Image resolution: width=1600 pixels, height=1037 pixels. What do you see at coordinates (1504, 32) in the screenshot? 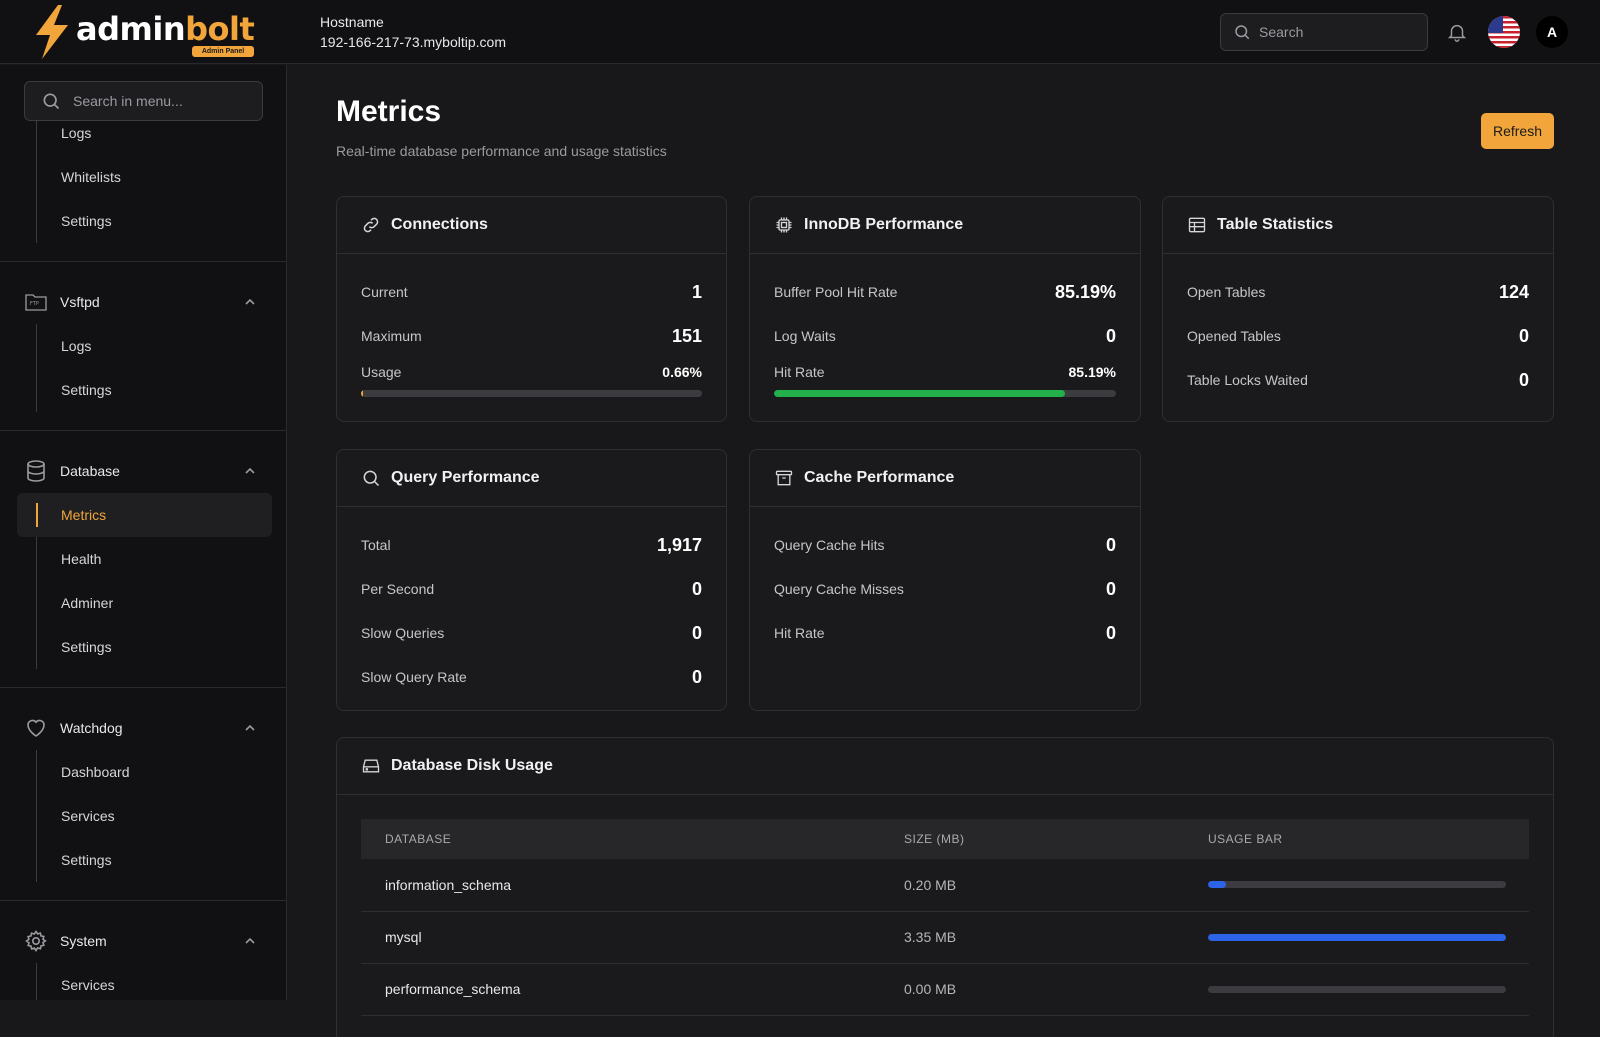
I see `us-flag-icon` at bounding box center [1504, 32].